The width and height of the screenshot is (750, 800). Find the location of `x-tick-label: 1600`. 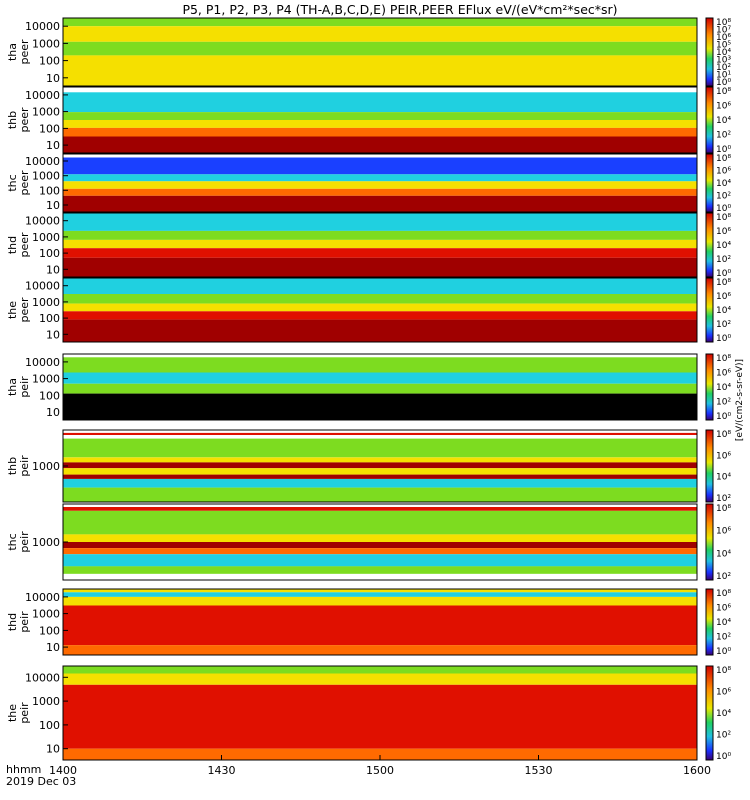

x-tick-label: 1600 is located at coordinates (697, 770).